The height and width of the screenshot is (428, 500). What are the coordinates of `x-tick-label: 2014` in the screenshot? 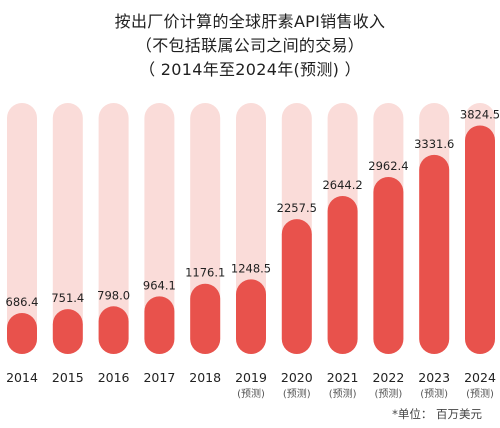 It's located at (22, 377).